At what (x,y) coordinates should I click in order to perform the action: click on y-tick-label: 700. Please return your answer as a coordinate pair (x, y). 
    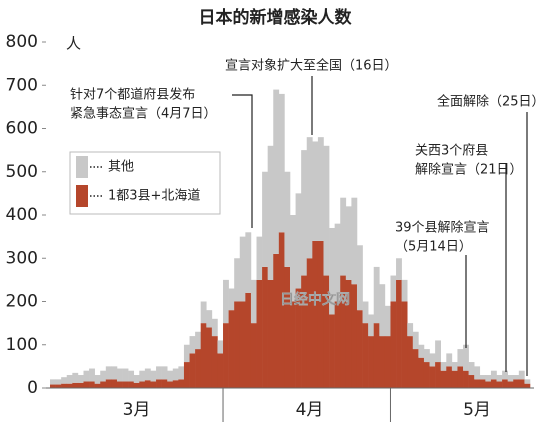
    Looking at the image, I should click on (22, 85).